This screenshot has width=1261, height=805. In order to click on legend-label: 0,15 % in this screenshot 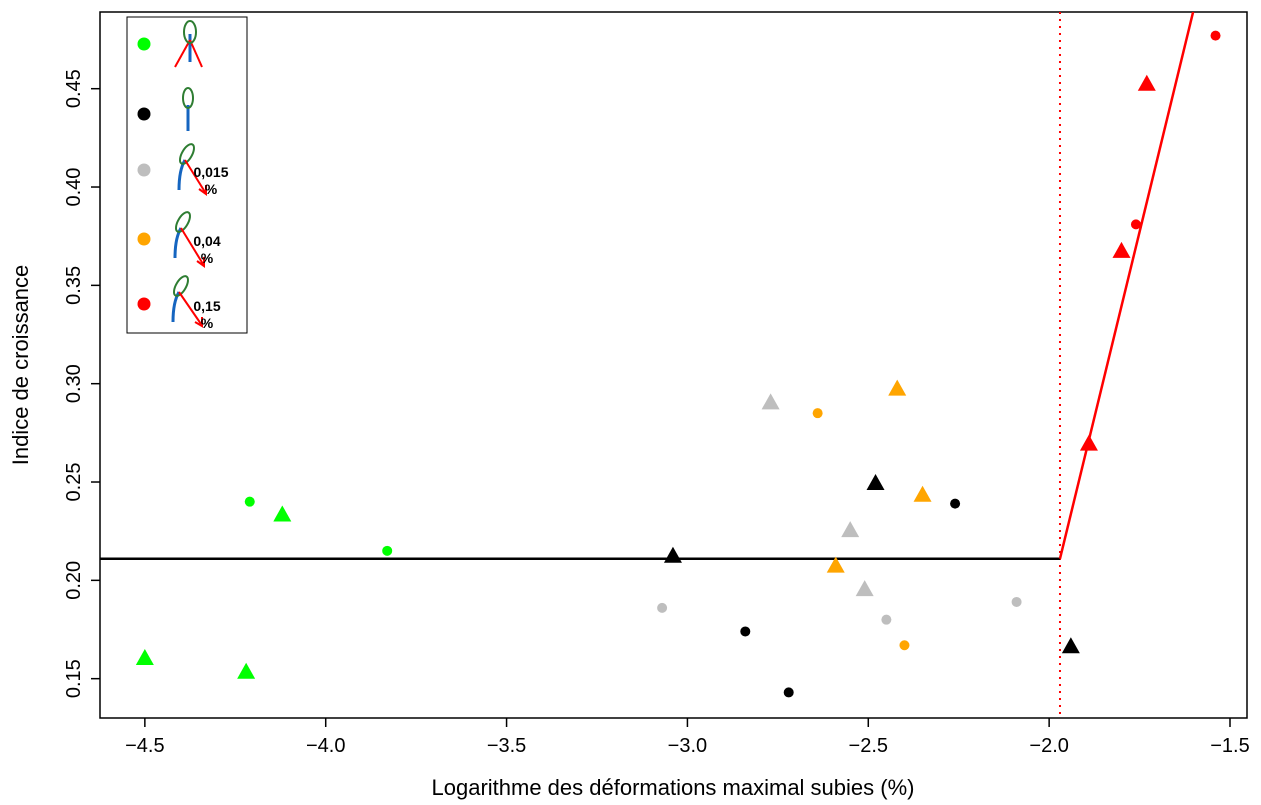, I will do `click(207, 314)`.